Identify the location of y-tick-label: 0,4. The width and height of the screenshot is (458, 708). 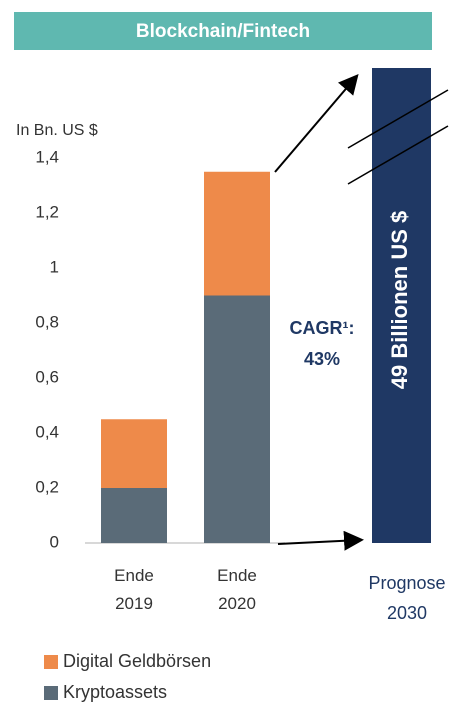
(47, 431).